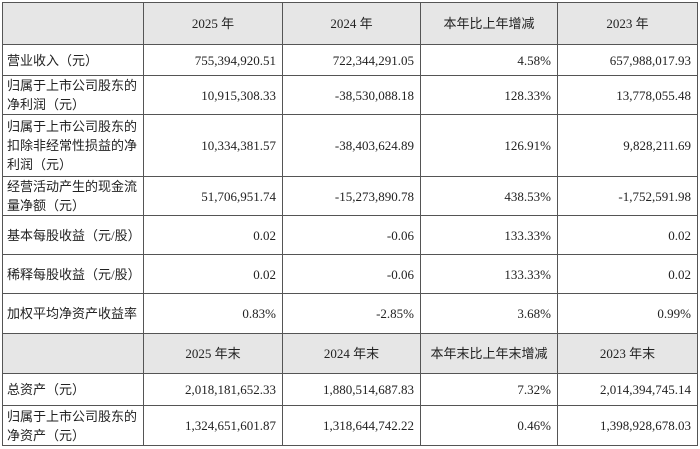 The height and width of the screenshot is (449, 700). Describe the element at coordinates (213, 145) in the screenshot. I see `value-cell: 10,334,381.57` at that location.